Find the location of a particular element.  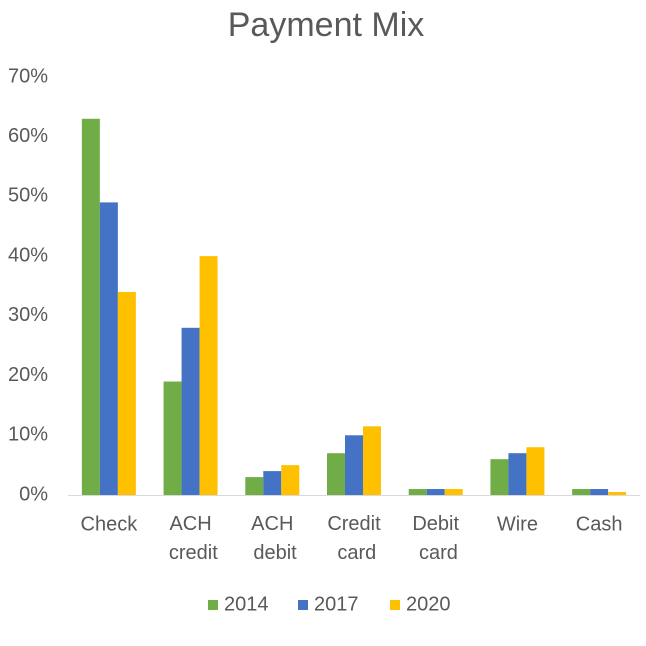

x-tick-label: Debit card is located at coordinates (435, 538).